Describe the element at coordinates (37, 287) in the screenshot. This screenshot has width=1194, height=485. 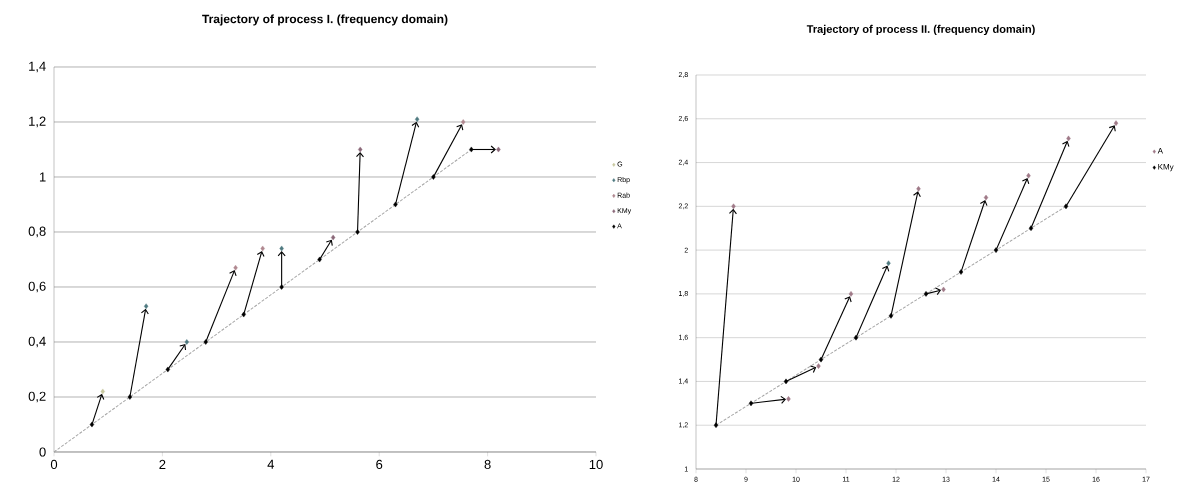
I see `y-tick-label: 0,6` at that location.